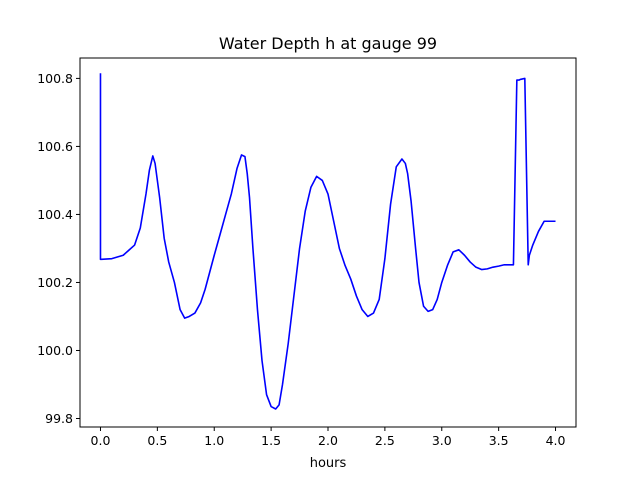 This screenshot has width=640, height=480. What do you see at coordinates (55, 78) in the screenshot?
I see `y-tick-label: 100.8` at bounding box center [55, 78].